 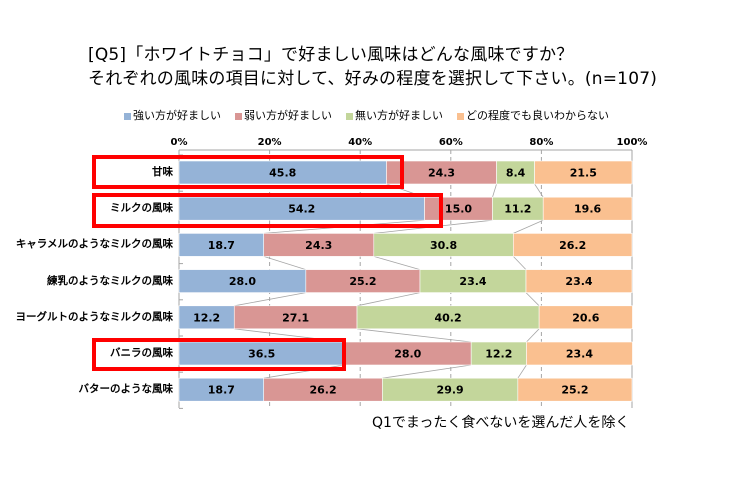 I want to click on legend-swatch-any, so click(x=460, y=116).